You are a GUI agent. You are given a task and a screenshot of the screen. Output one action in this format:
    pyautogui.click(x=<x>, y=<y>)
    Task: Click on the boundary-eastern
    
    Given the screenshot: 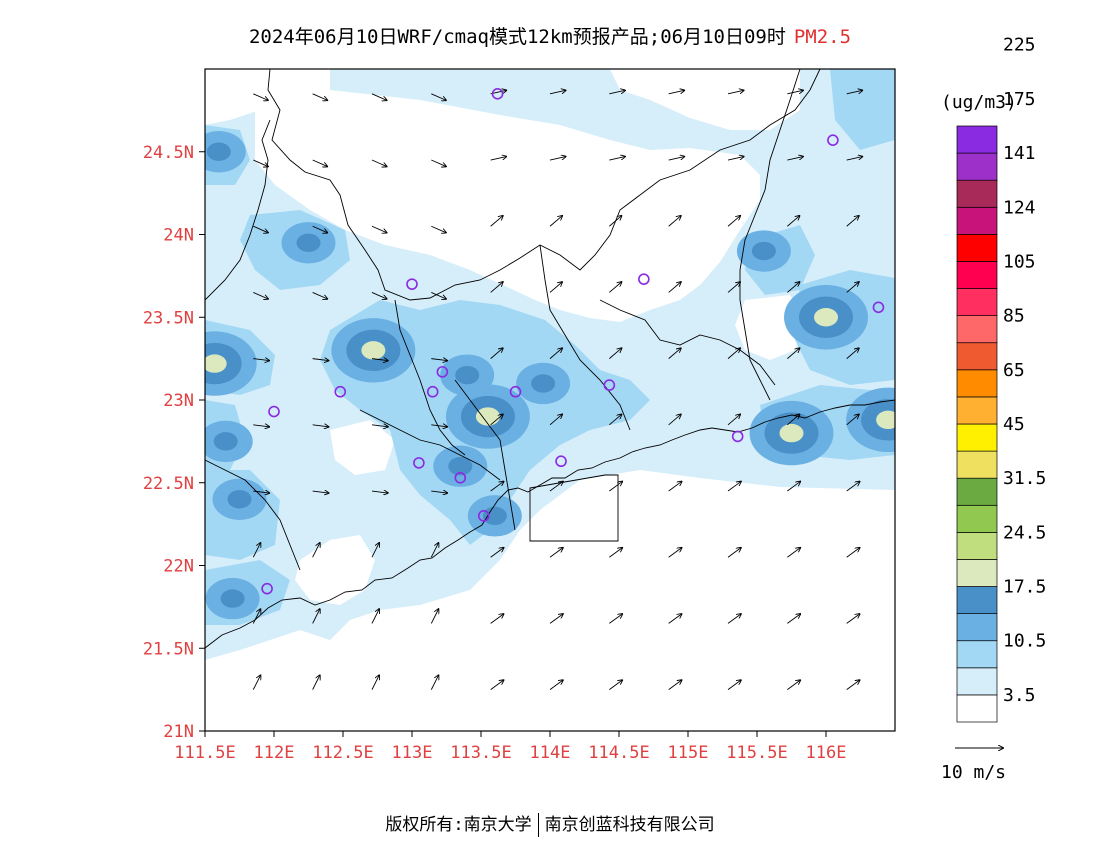 What is the action you would take?
    pyautogui.click(x=770, y=235)
    